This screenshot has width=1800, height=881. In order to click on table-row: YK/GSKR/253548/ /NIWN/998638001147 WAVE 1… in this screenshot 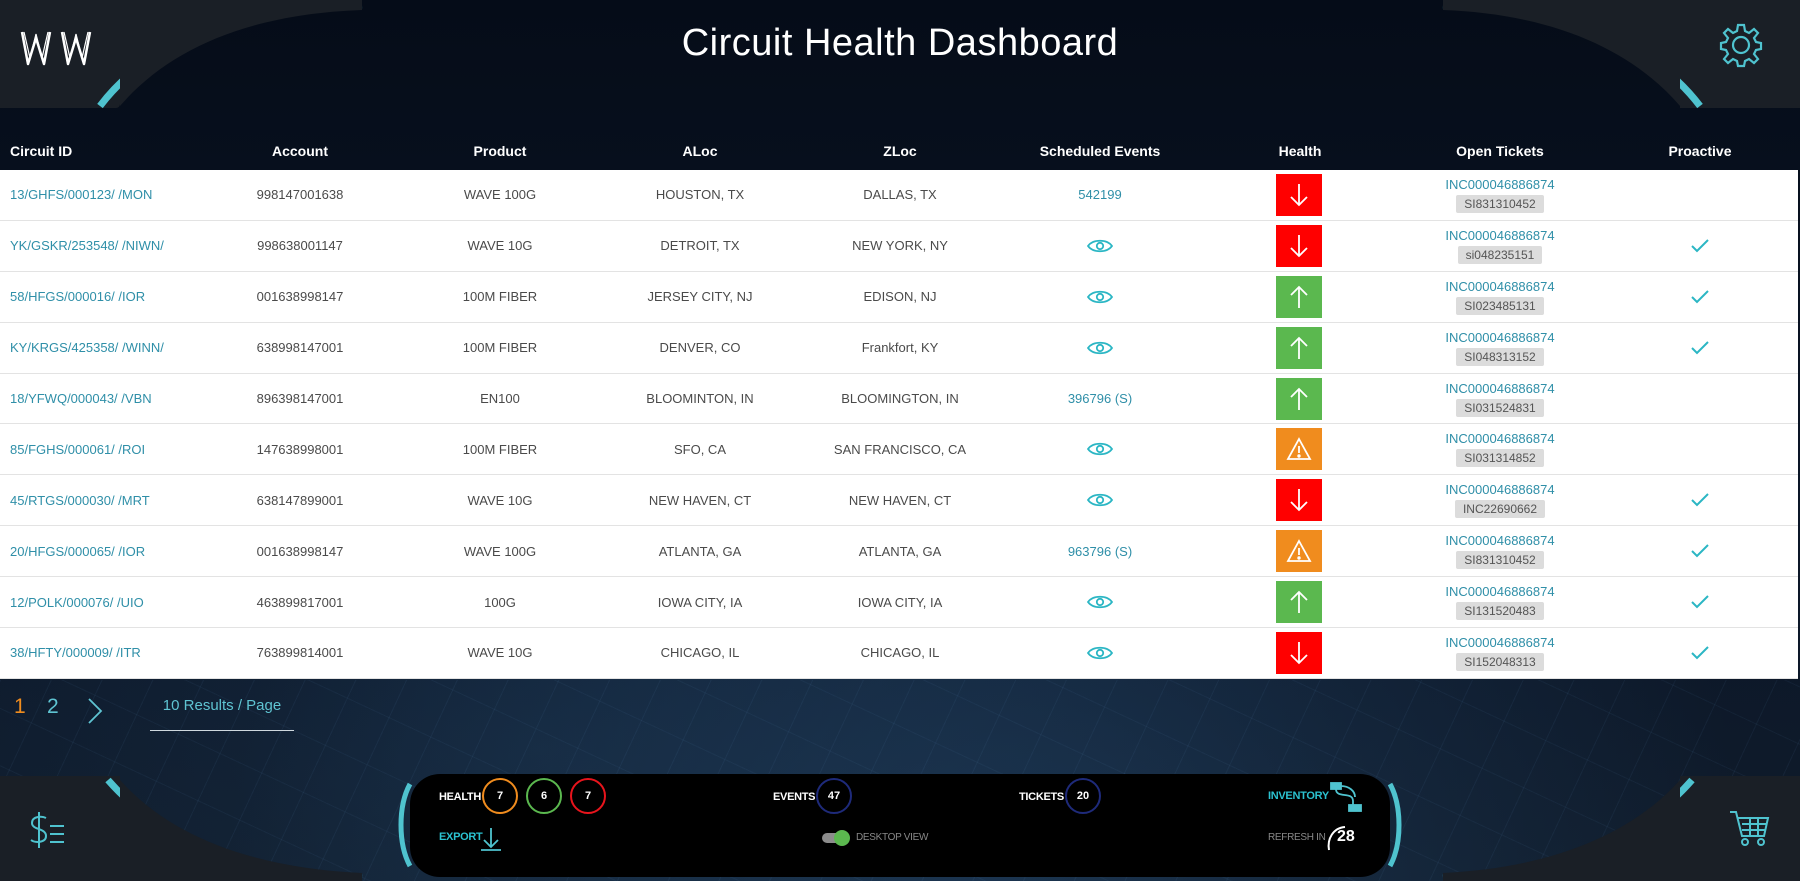, I will do `click(899, 246)`.